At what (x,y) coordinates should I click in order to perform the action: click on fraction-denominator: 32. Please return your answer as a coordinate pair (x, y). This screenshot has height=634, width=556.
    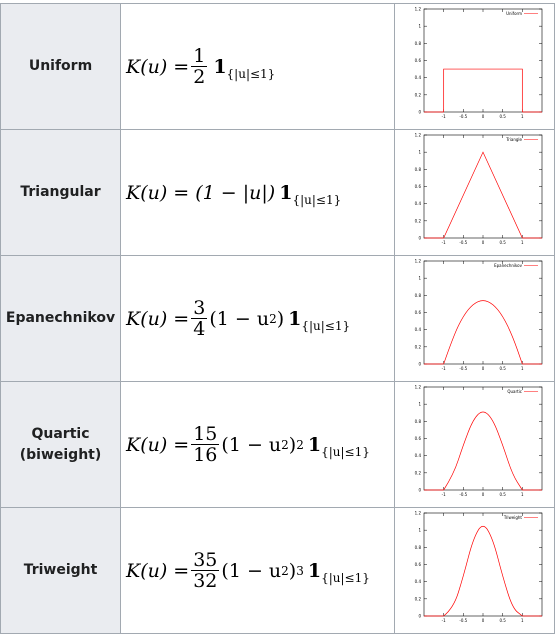
    Looking at the image, I should click on (205, 581).